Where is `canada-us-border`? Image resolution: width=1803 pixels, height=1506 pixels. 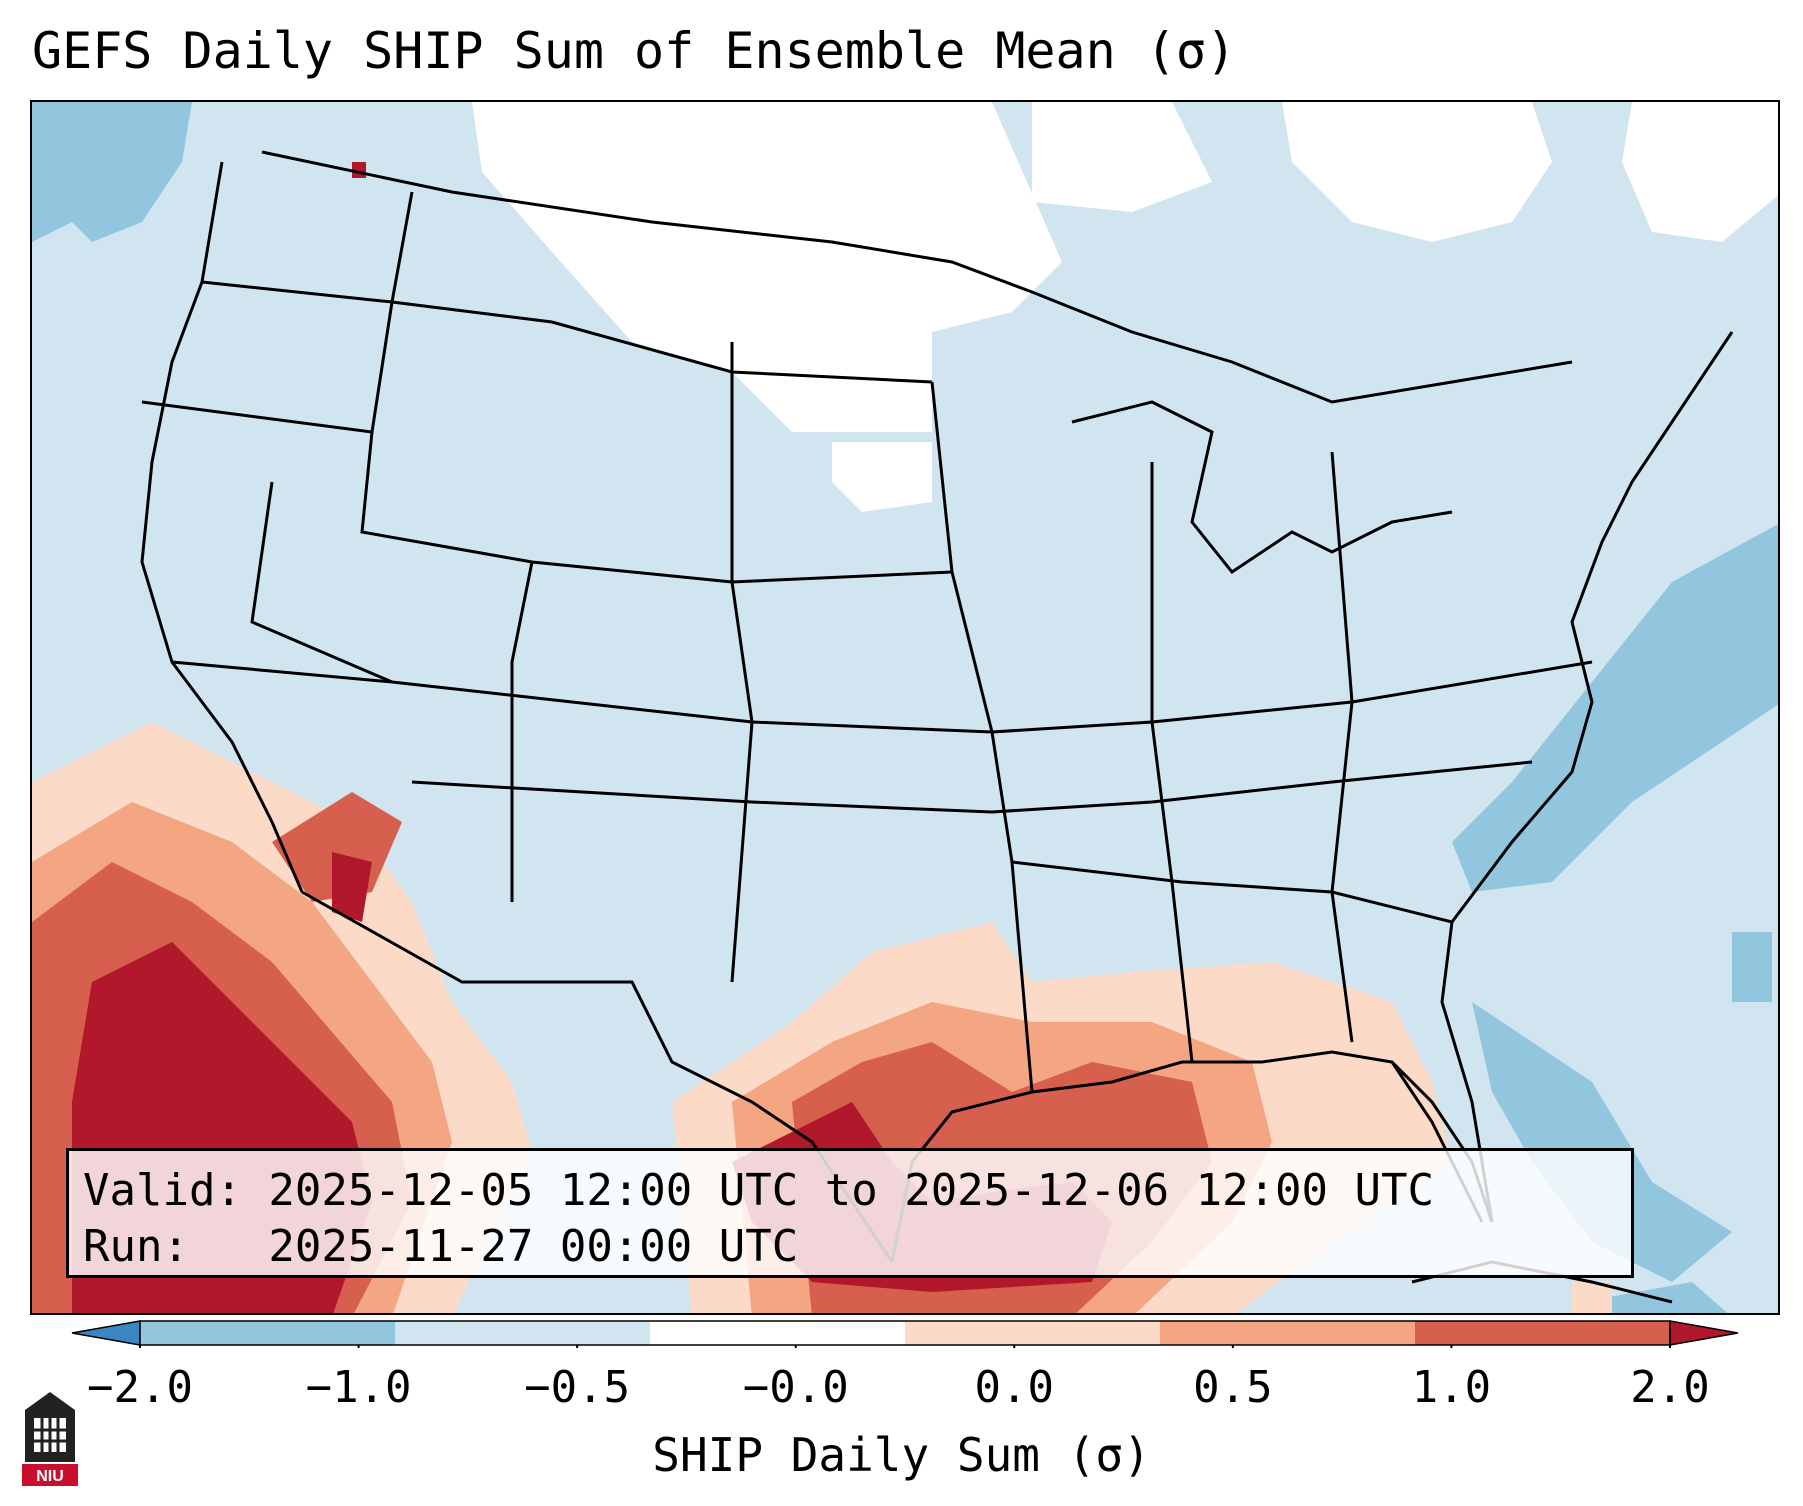 canada-us-border is located at coordinates (917, 277).